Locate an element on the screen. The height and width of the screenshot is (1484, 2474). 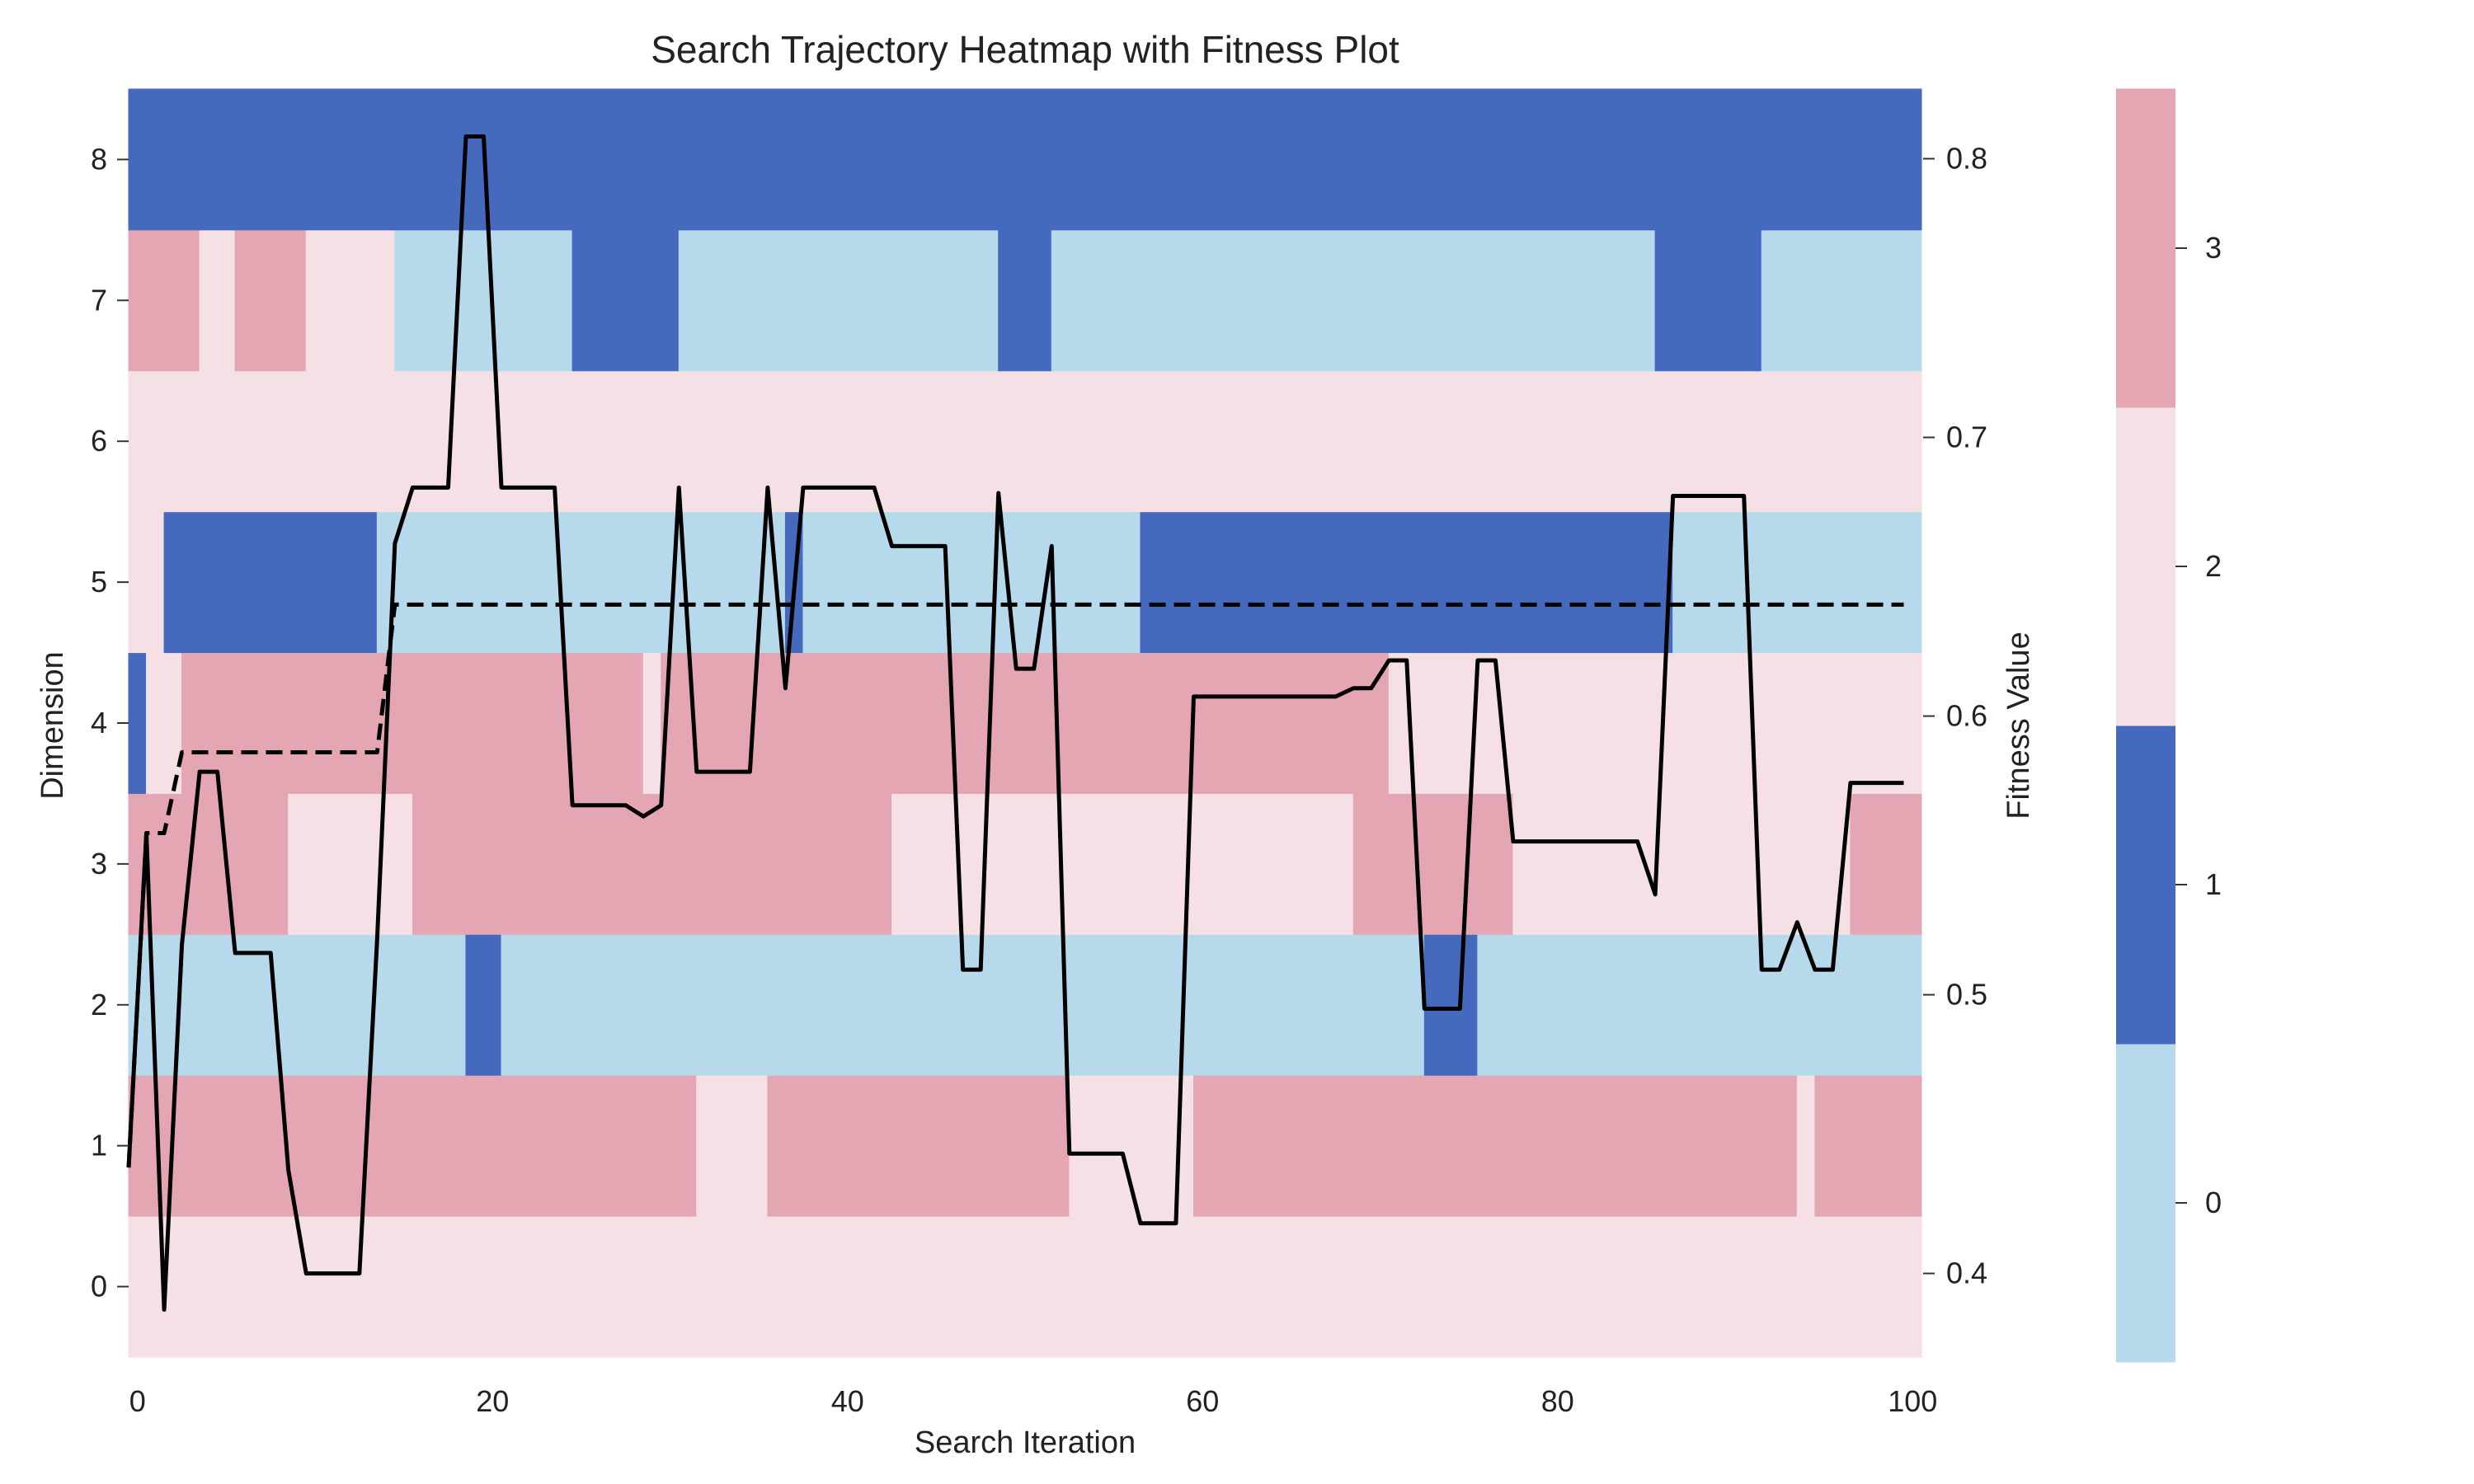
x-tick-label-20: 20 is located at coordinates (492, 1401).